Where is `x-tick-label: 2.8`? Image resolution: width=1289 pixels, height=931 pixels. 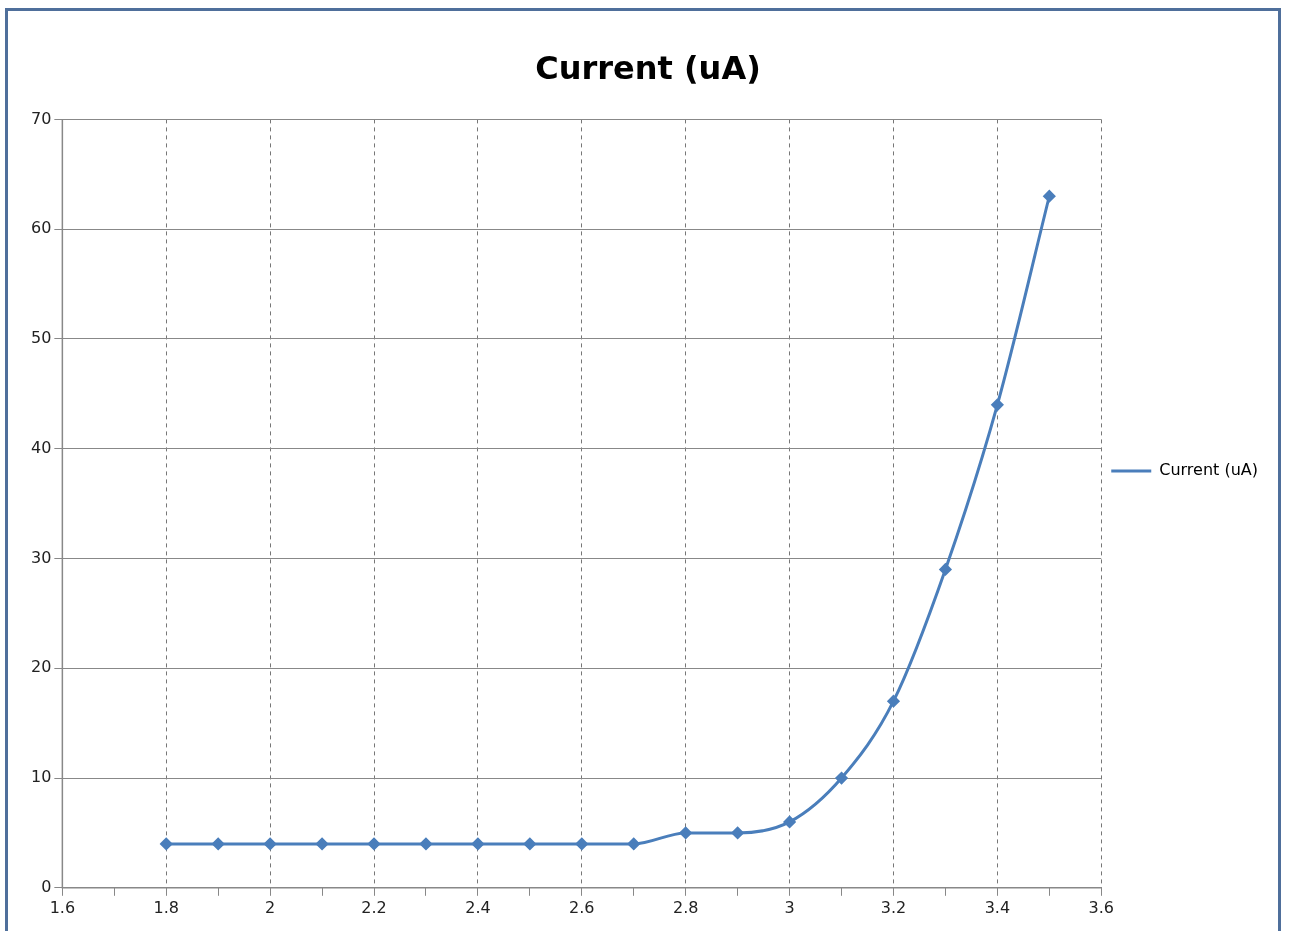 x-tick-label: 2.8 is located at coordinates (685, 907).